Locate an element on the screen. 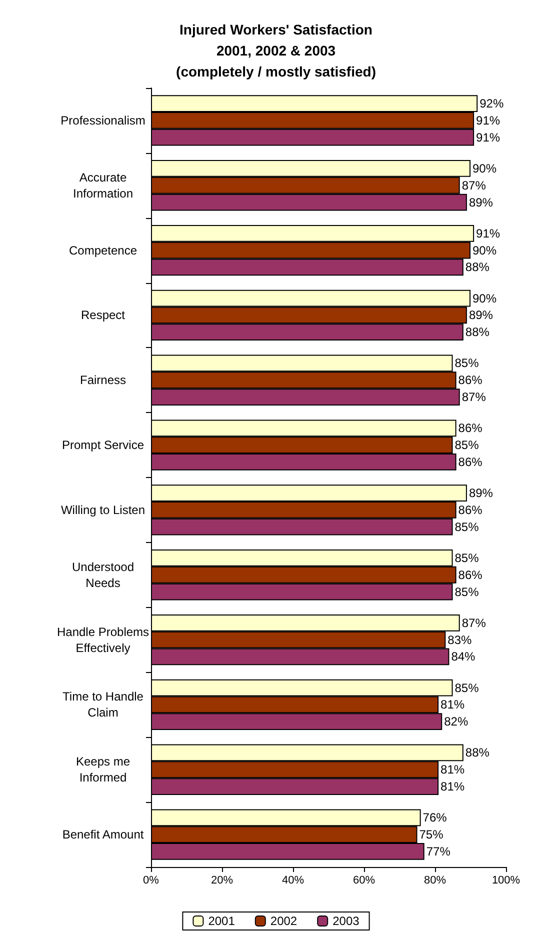 The image size is (552, 950). y-tick-label: Fairness is located at coordinates (103, 380).